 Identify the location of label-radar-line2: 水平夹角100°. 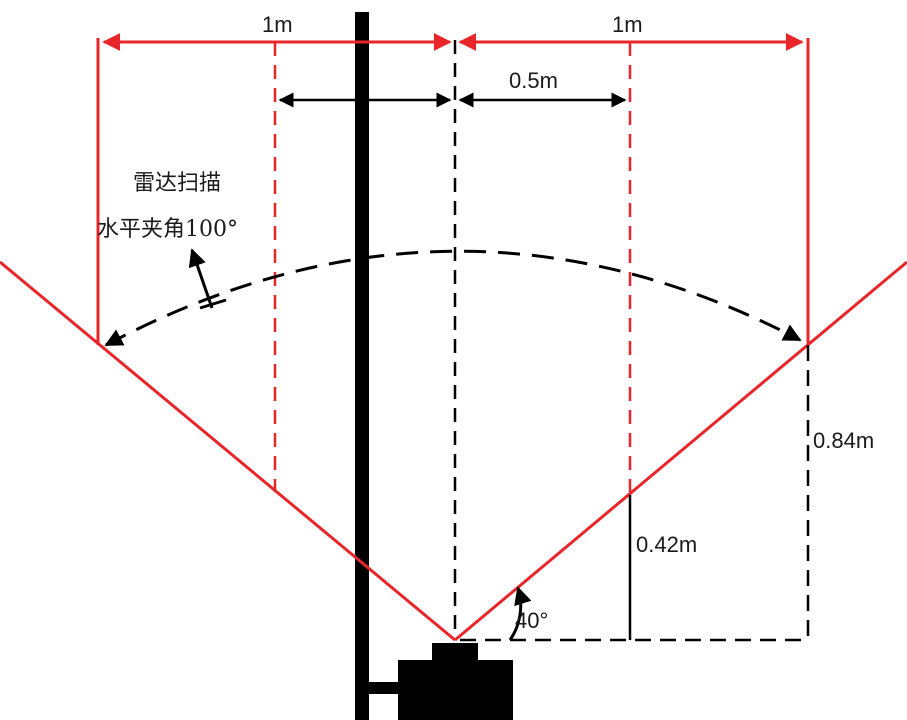
(167, 229).